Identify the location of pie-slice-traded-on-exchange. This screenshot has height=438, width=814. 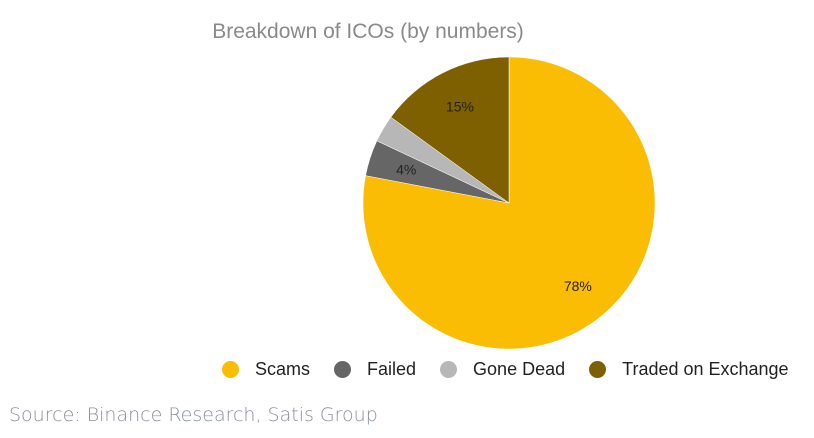
(450, 130).